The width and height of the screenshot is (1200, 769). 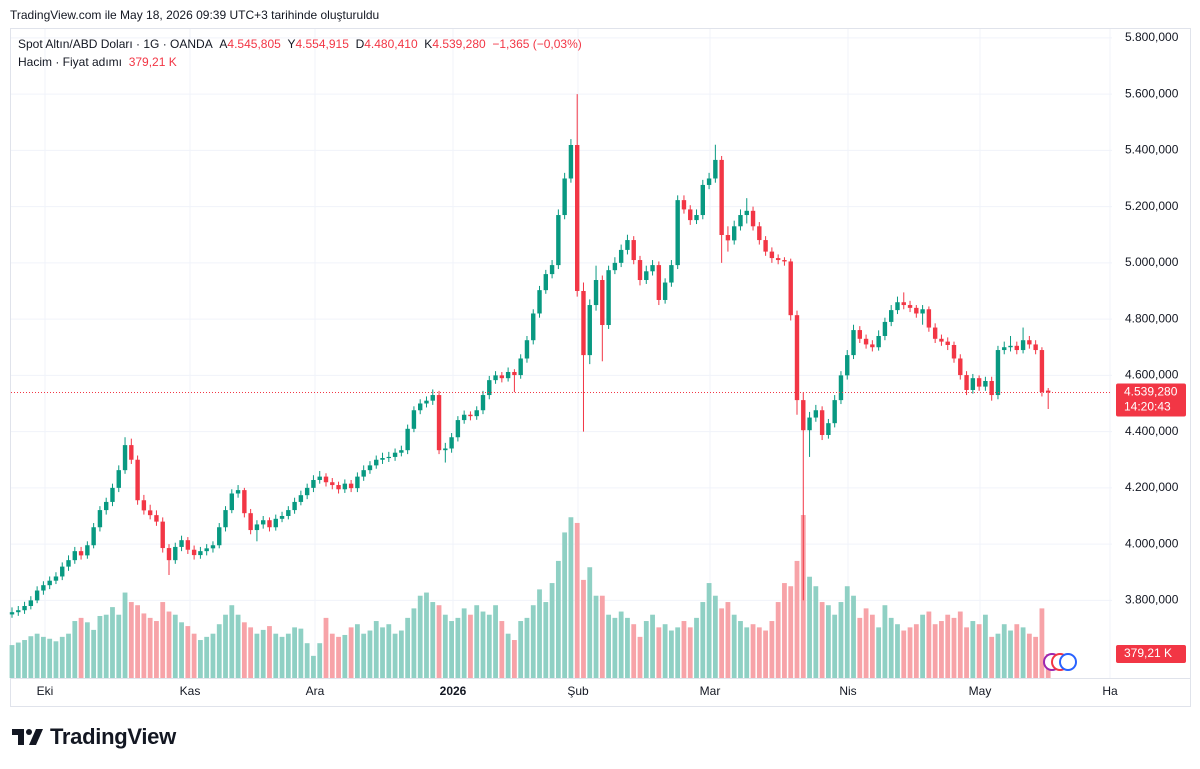 What do you see at coordinates (980, 691) in the screenshot?
I see `x-tick-label: May` at bounding box center [980, 691].